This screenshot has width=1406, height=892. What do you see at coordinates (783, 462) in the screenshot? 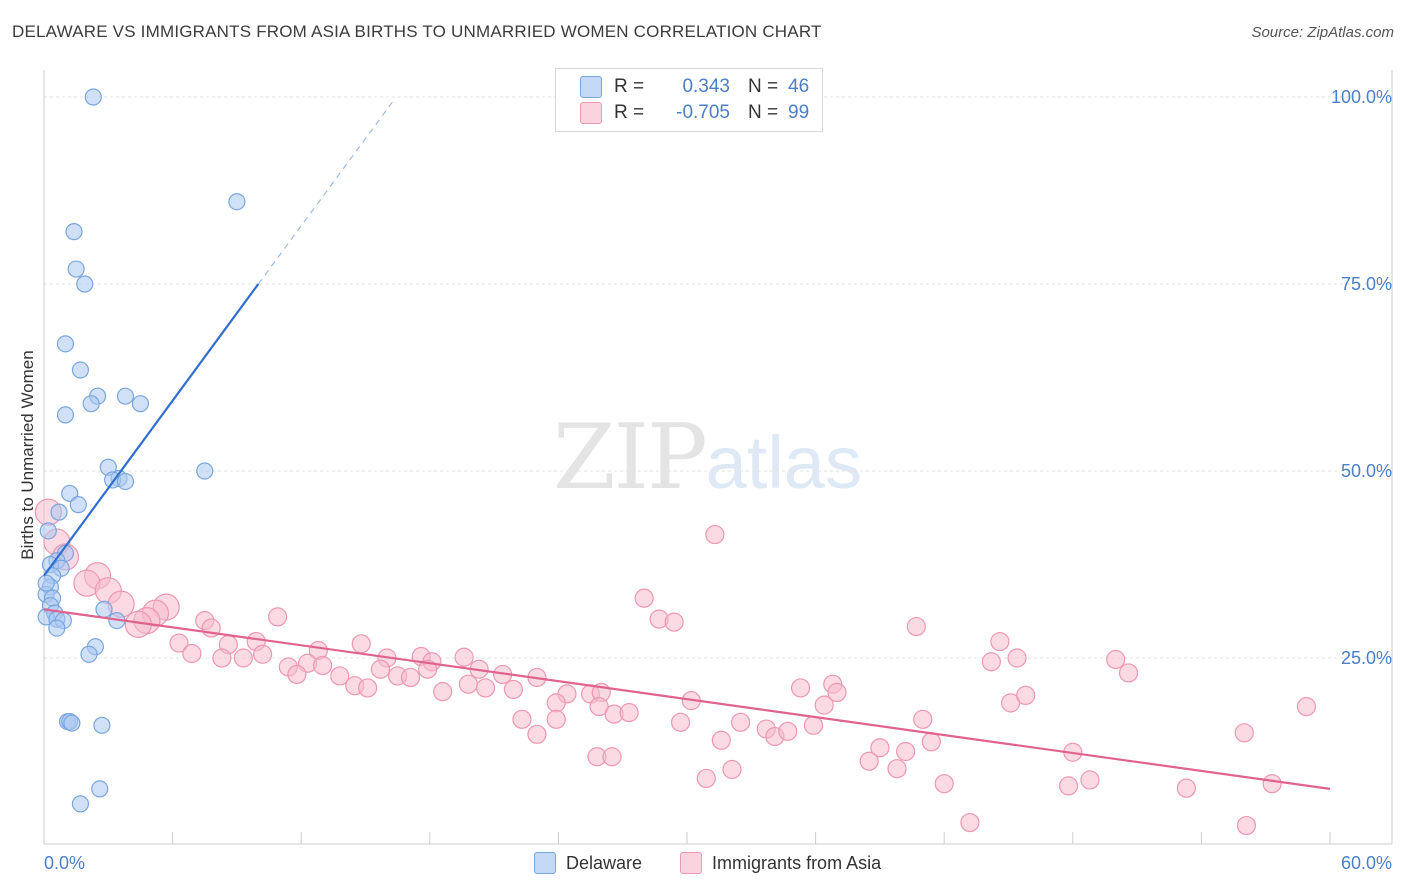
I see `watermark-atlas: atlas` at bounding box center [783, 462].